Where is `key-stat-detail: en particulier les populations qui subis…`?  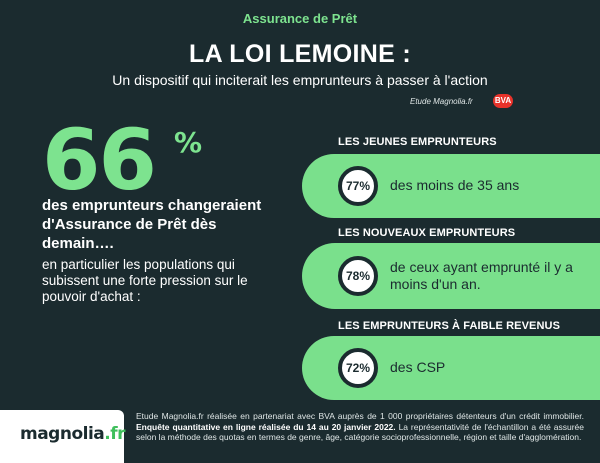 key-stat-detail: en particulier les populations qui subis… is located at coordinates (145, 280).